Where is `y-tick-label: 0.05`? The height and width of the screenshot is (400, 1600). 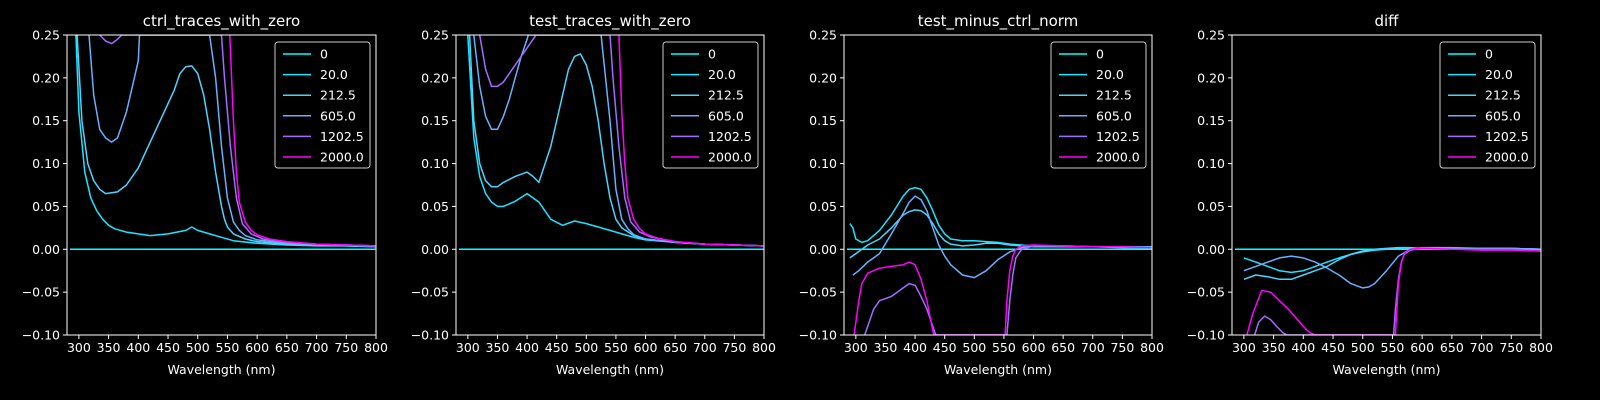 y-tick-label: 0.05 is located at coordinates (823, 206).